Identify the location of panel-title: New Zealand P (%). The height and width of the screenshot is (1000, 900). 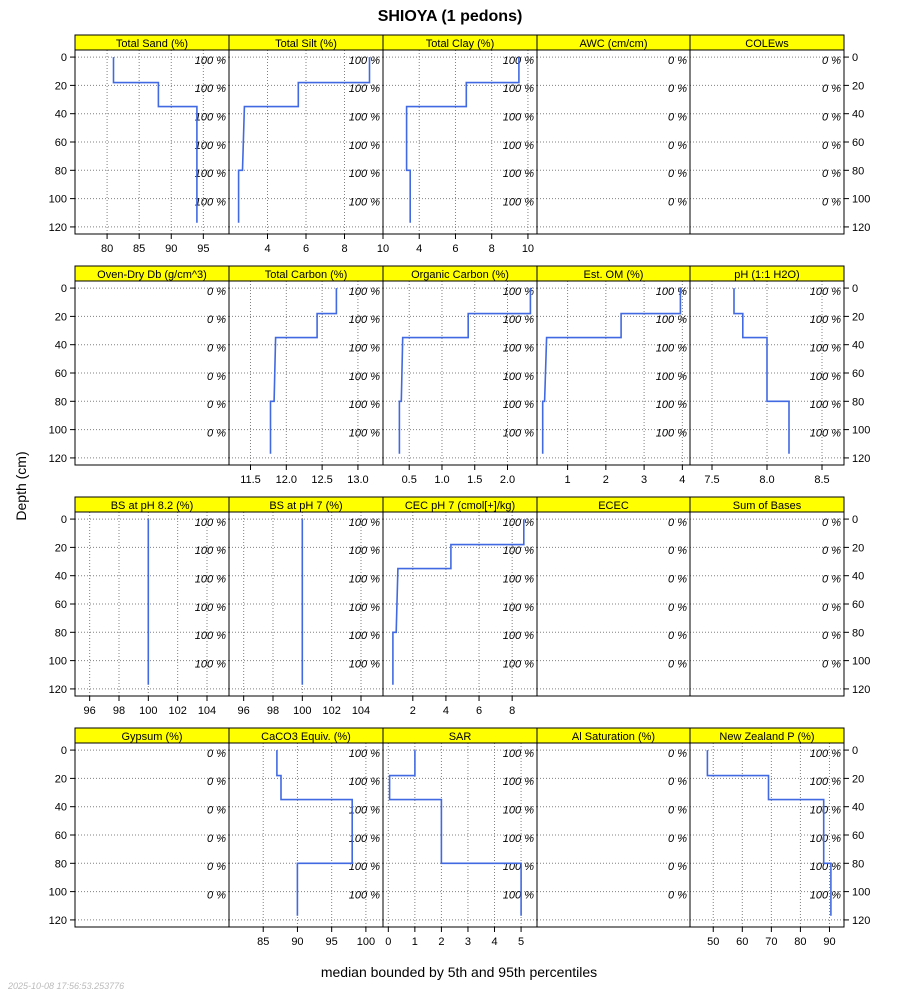
(766, 737).